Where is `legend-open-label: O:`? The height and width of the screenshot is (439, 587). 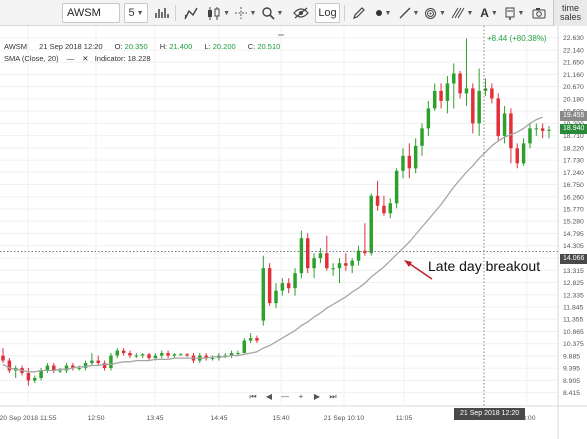
legend-open-label: O: is located at coordinates (118, 46).